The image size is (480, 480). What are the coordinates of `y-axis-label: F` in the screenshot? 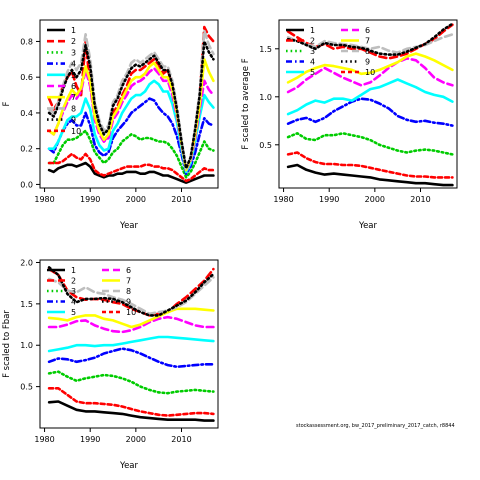 It's located at (7, 103).